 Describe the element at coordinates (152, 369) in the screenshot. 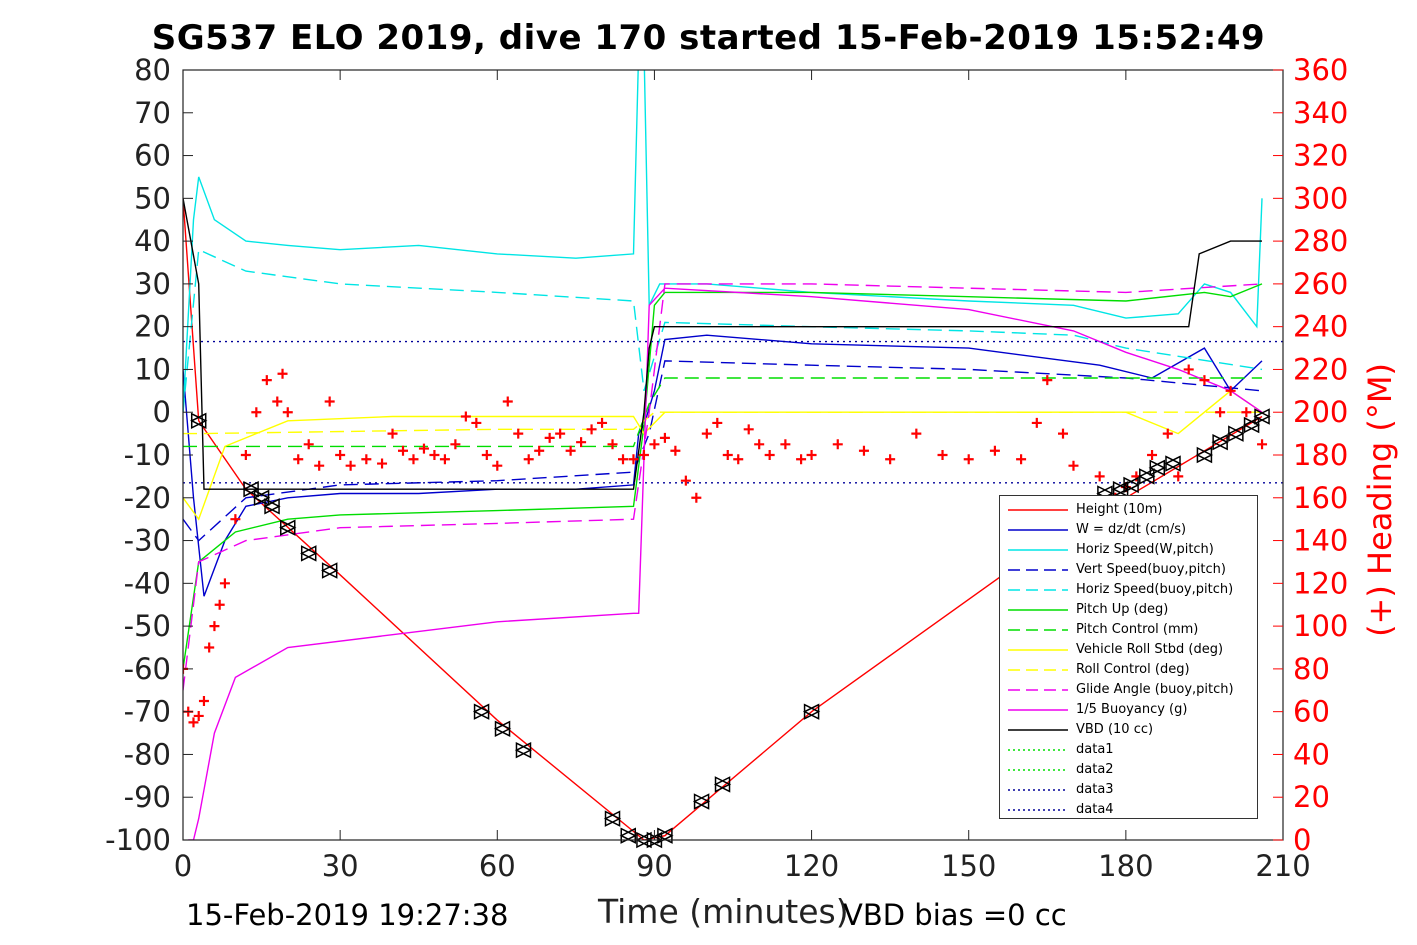

I see `y-left-tick-label: 10` at that location.